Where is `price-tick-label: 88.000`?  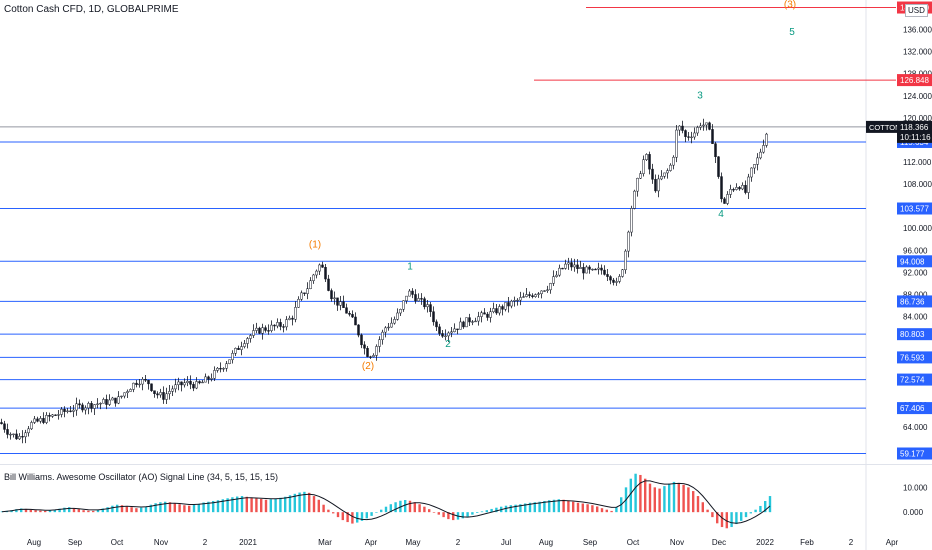 price-tick-label: 88.000 is located at coordinates (915, 294).